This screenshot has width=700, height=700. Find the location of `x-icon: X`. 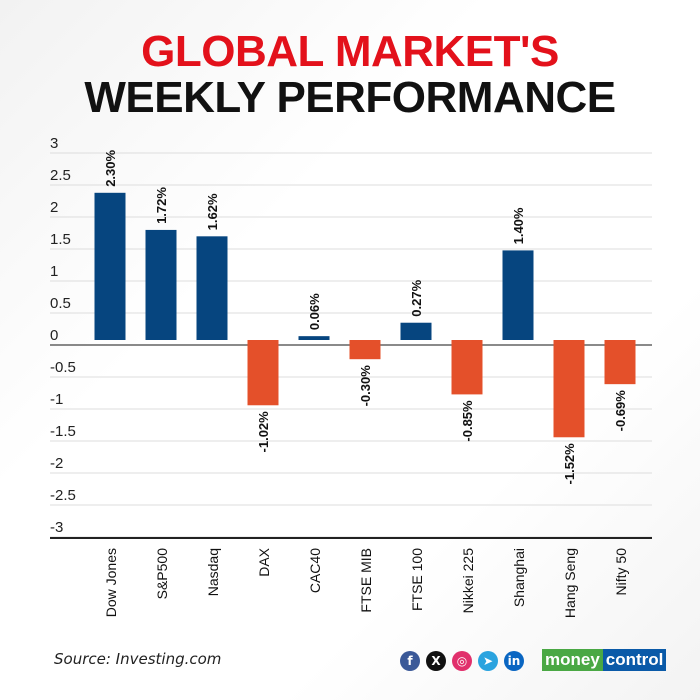

x-icon: X is located at coordinates (436, 661).